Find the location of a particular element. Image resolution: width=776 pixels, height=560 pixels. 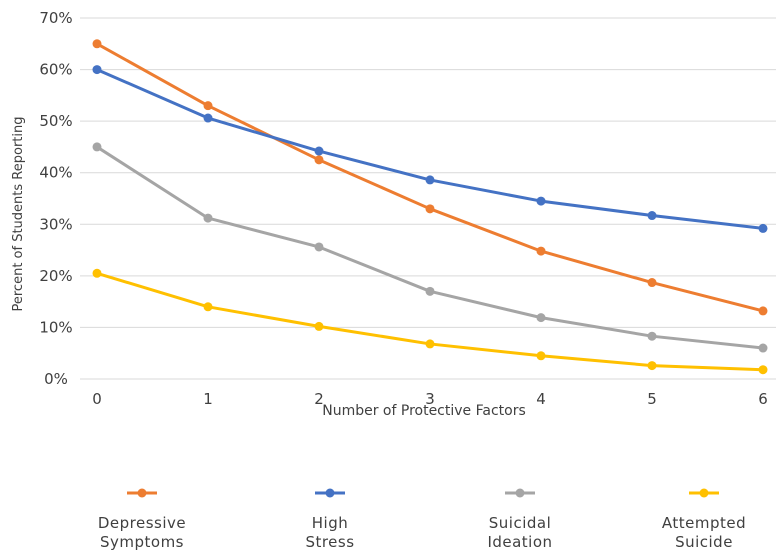

legend-label: Suicidal is located at coordinates (520, 523).